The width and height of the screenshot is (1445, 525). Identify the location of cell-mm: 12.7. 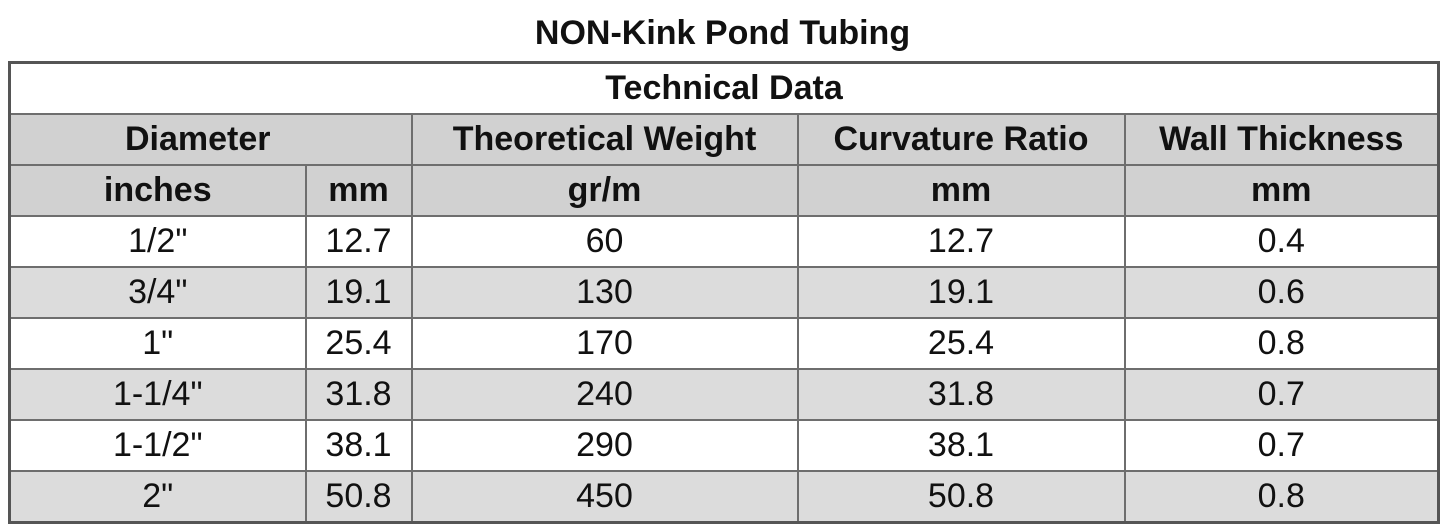
(358, 241).